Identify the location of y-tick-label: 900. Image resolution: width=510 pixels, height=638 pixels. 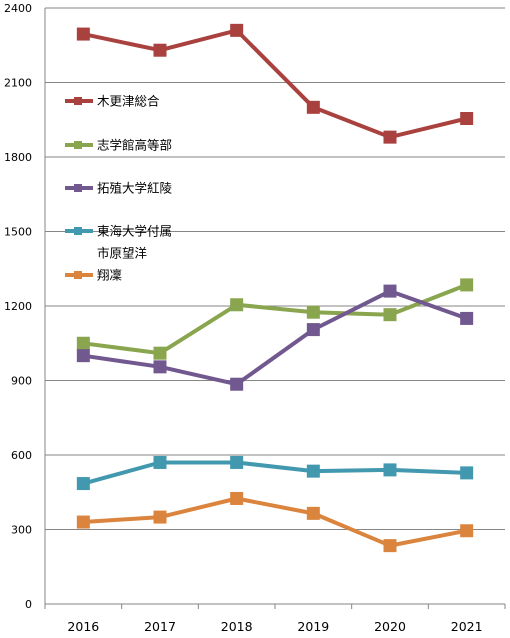
(21, 381).